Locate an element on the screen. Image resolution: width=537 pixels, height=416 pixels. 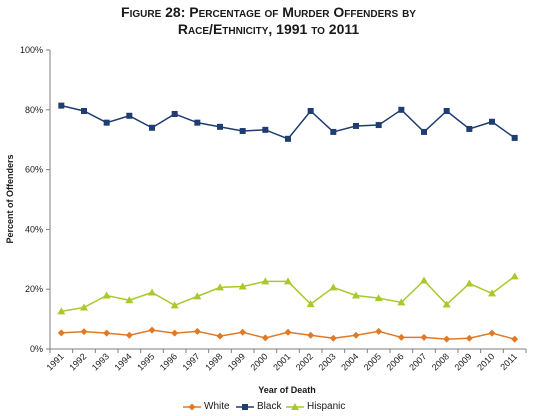
x-tick-label: 2010 is located at coordinates (485, 361).